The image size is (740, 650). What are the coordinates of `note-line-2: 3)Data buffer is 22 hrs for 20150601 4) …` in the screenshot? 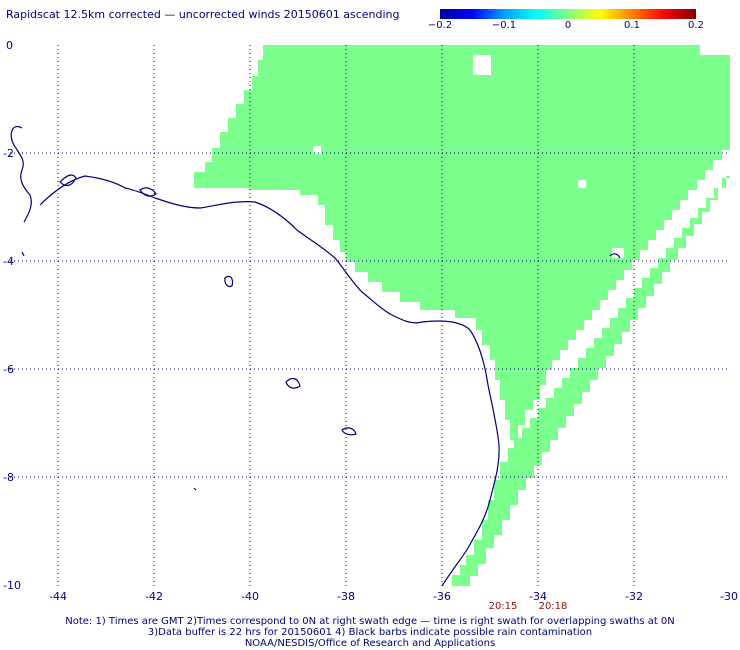 It's located at (370, 632).